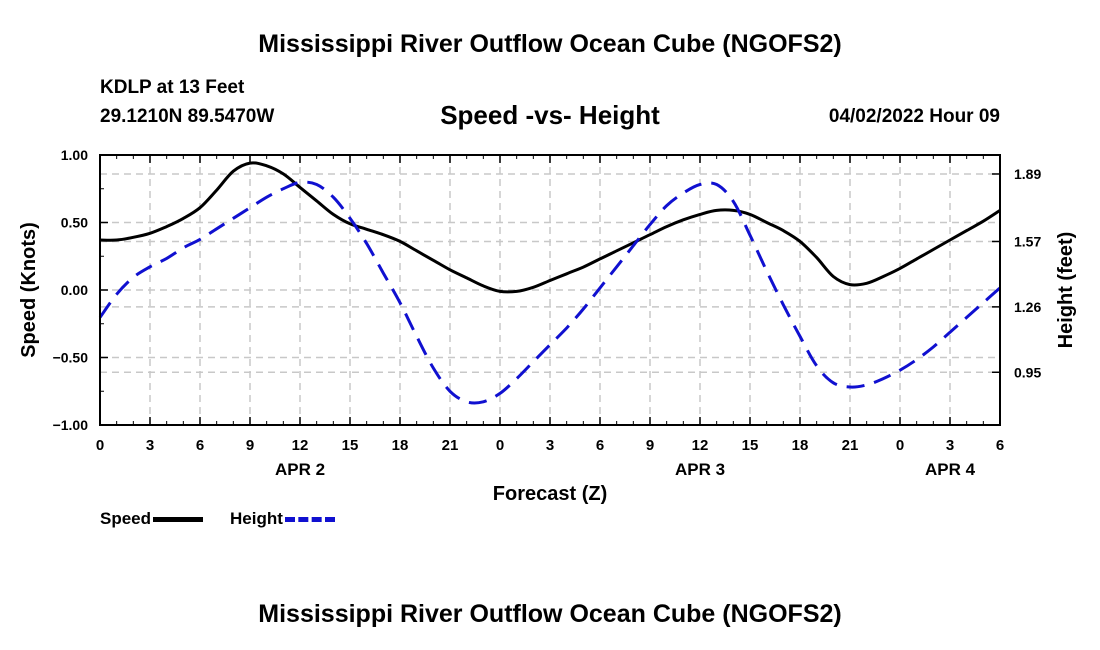 Image resolution: width=1100 pixels, height=650 pixels. I want to click on legend-height-label: Height, so click(256, 518).